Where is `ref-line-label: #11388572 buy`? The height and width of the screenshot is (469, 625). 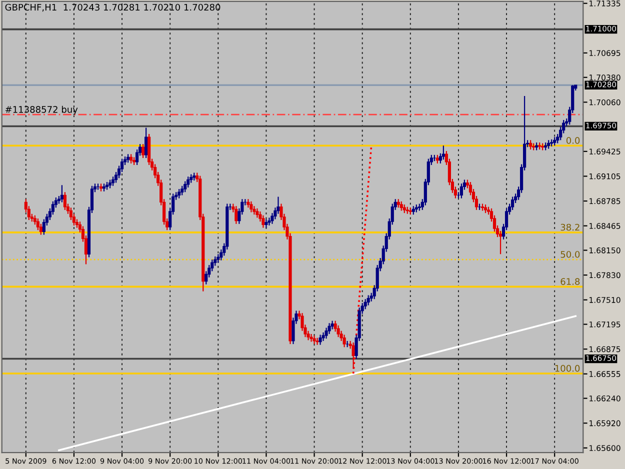 ref-line-label: #11388572 buy is located at coordinates (41, 110).